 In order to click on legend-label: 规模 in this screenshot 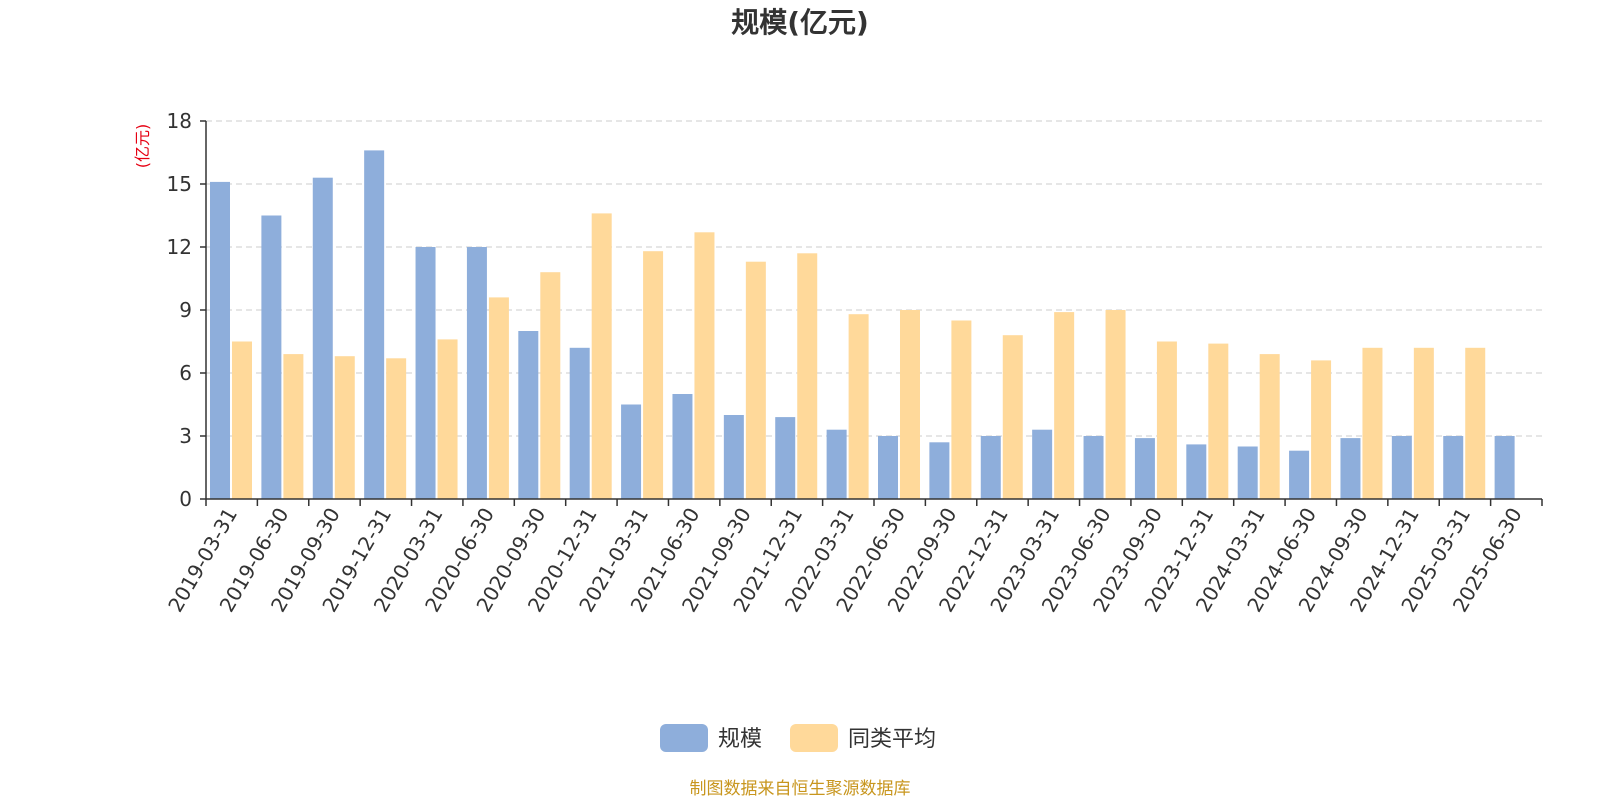, I will do `click(740, 739)`.